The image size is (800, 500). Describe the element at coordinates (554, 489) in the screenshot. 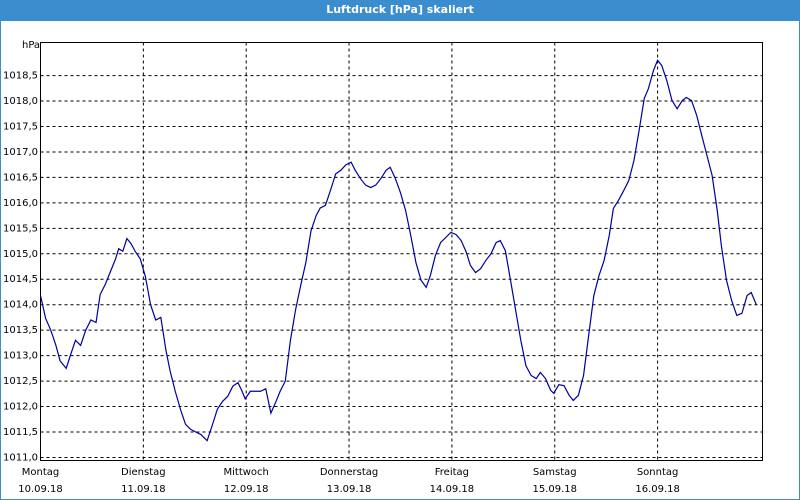

I see `x-tick-date: 15.09.18` at that location.